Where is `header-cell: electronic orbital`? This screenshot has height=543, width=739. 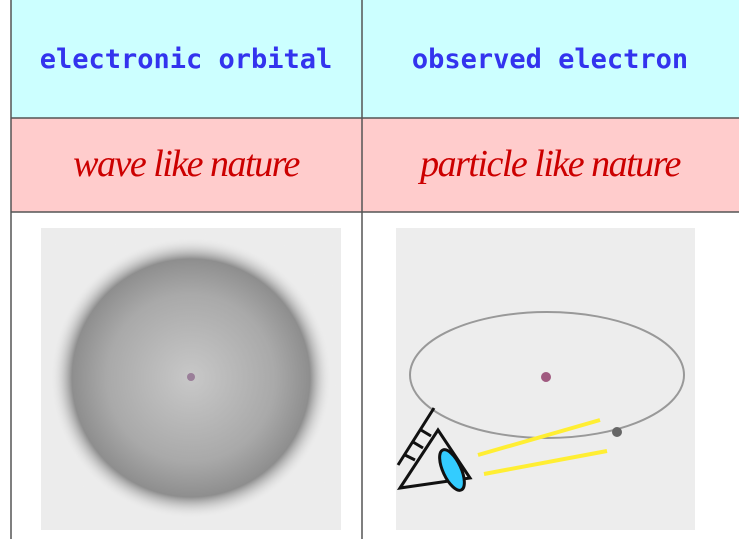 header-cell: electronic orbital is located at coordinates (186, 59).